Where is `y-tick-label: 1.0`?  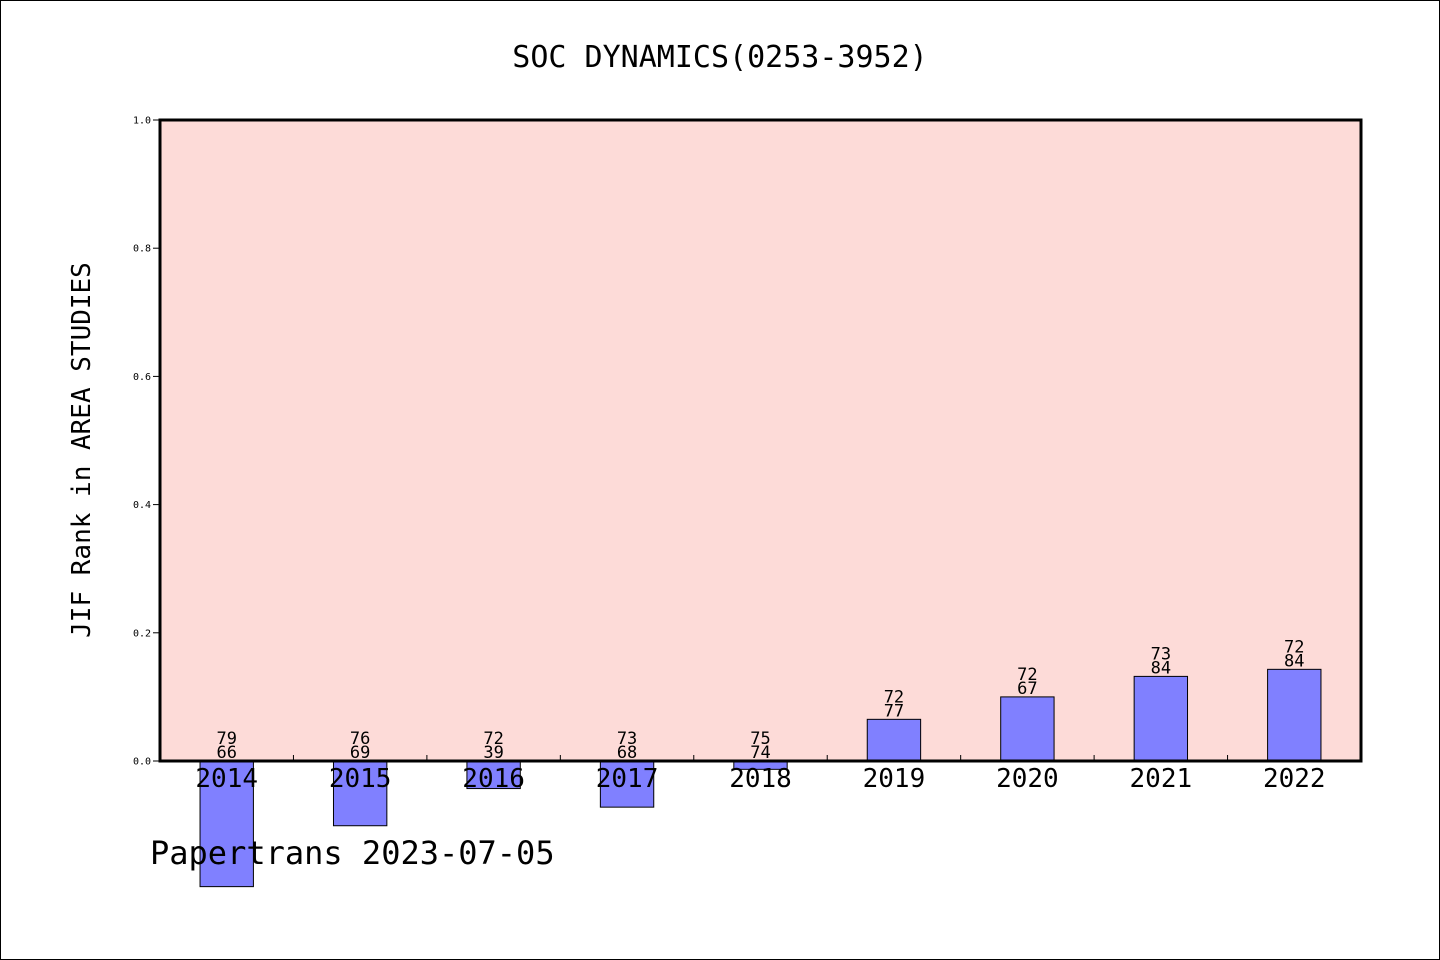
y-tick-label: 1.0 is located at coordinates (142, 121).